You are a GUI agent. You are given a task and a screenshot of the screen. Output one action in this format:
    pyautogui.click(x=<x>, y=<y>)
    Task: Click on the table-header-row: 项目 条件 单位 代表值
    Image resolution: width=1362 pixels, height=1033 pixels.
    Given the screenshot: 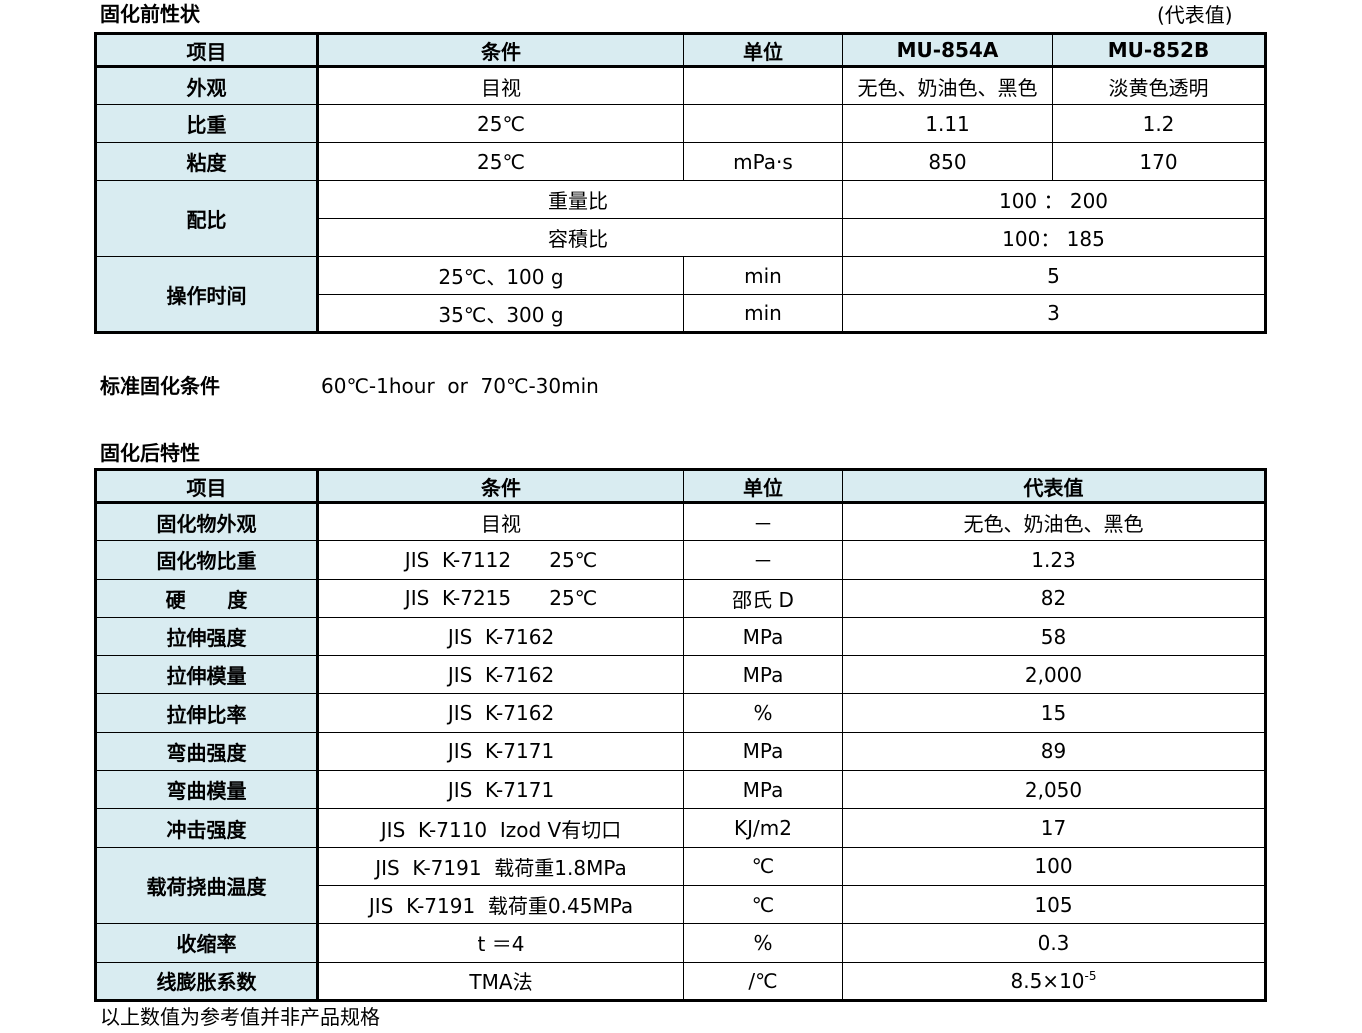 What is the action you would take?
    pyautogui.click(x=680, y=486)
    